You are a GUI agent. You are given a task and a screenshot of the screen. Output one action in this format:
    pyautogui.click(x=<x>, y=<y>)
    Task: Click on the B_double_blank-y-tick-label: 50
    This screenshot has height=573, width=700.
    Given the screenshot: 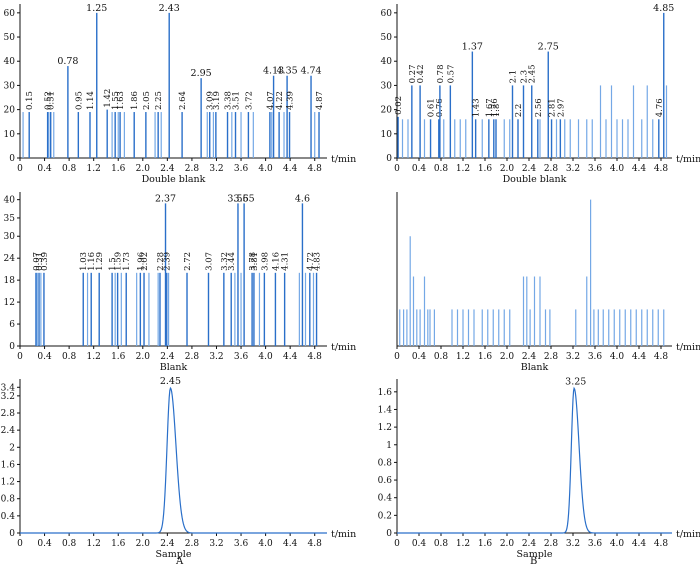 What is the action you would take?
    pyautogui.click(x=387, y=38)
    